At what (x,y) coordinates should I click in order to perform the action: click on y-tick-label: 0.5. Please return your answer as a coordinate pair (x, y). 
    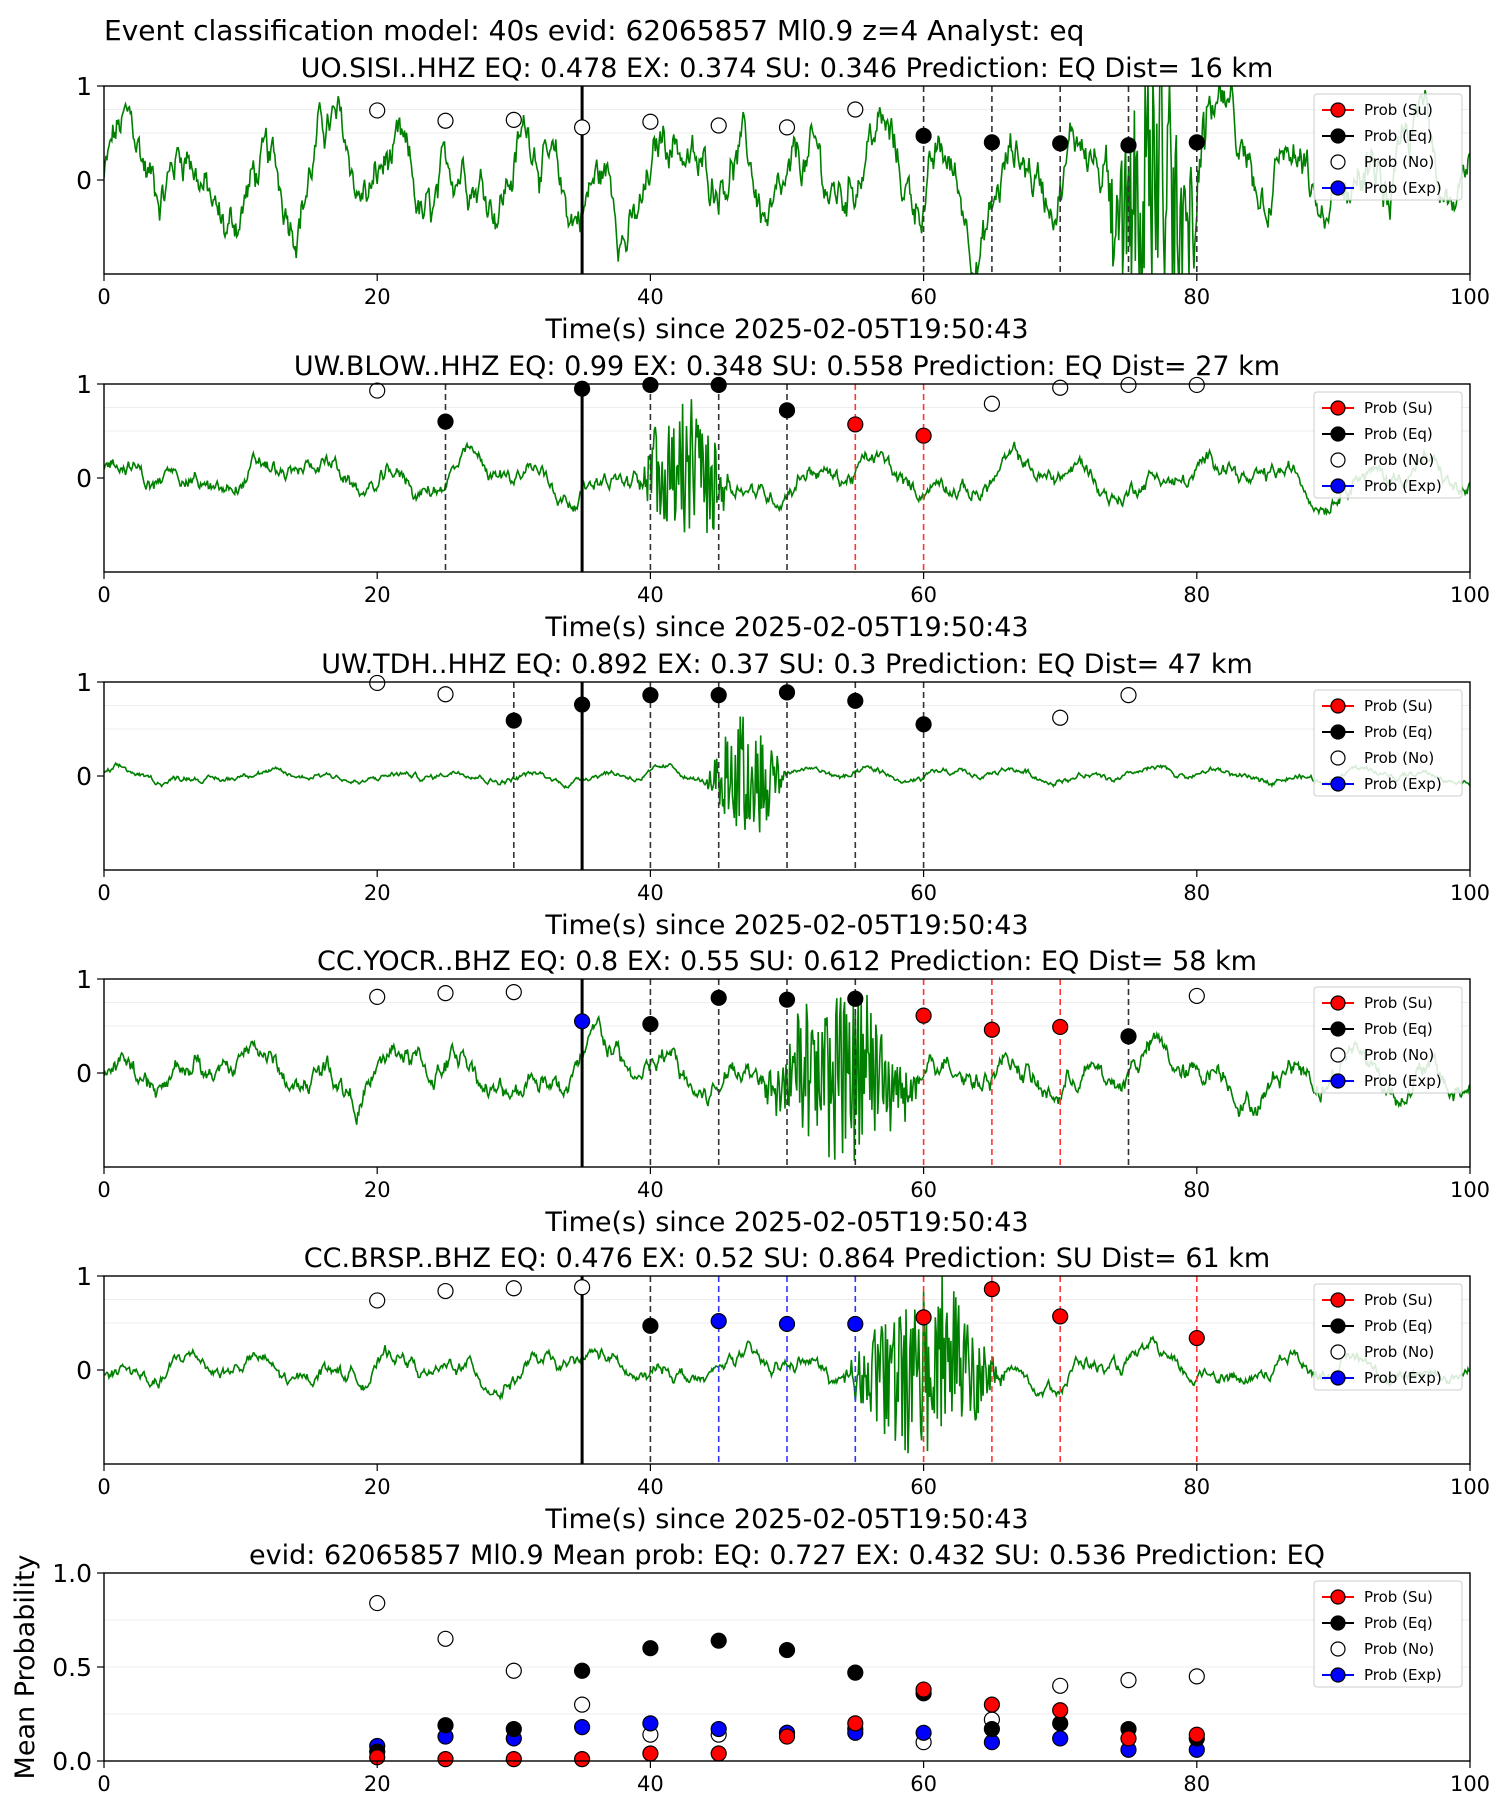
    Looking at the image, I should click on (72, 1667).